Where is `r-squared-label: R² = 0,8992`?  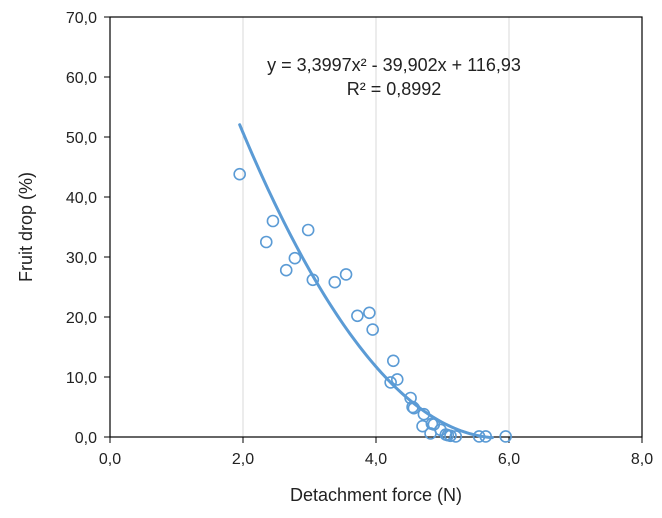 r-squared-label: R² = 0,8992 is located at coordinates (394, 89).